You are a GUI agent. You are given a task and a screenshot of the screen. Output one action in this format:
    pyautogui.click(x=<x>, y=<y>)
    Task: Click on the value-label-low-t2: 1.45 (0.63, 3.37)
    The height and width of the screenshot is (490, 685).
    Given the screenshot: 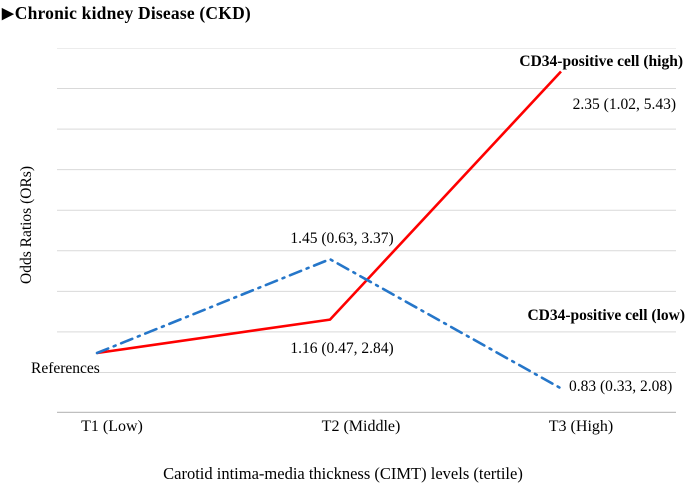 What is the action you would take?
    pyautogui.click(x=342, y=238)
    